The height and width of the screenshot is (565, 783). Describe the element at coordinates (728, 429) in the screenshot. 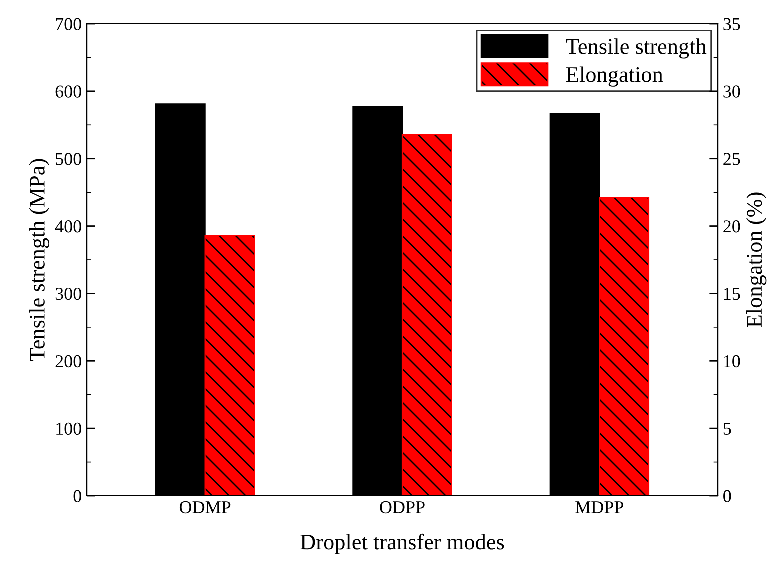

I see `y2-tick-label: 5` at that location.